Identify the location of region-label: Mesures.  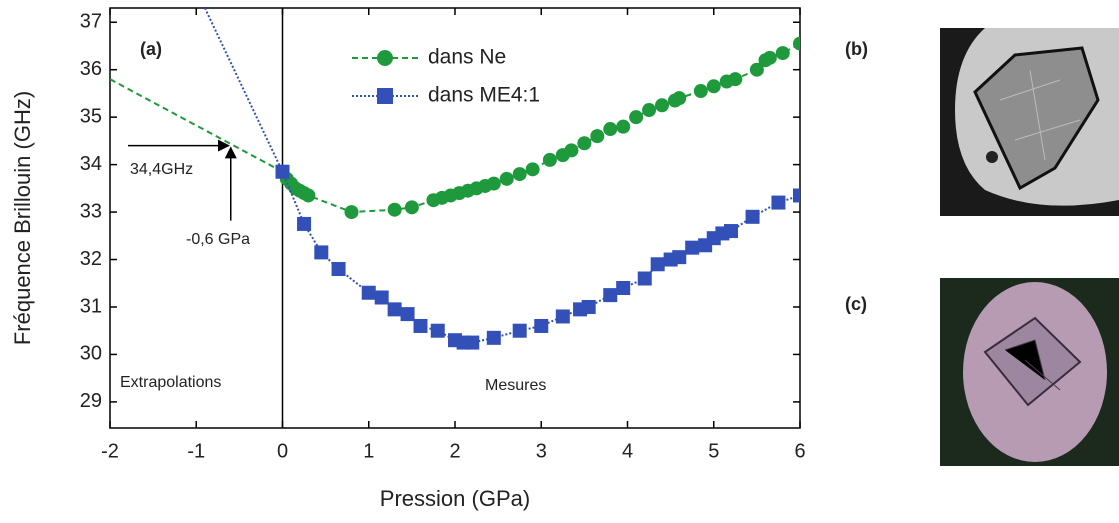
(515, 385).